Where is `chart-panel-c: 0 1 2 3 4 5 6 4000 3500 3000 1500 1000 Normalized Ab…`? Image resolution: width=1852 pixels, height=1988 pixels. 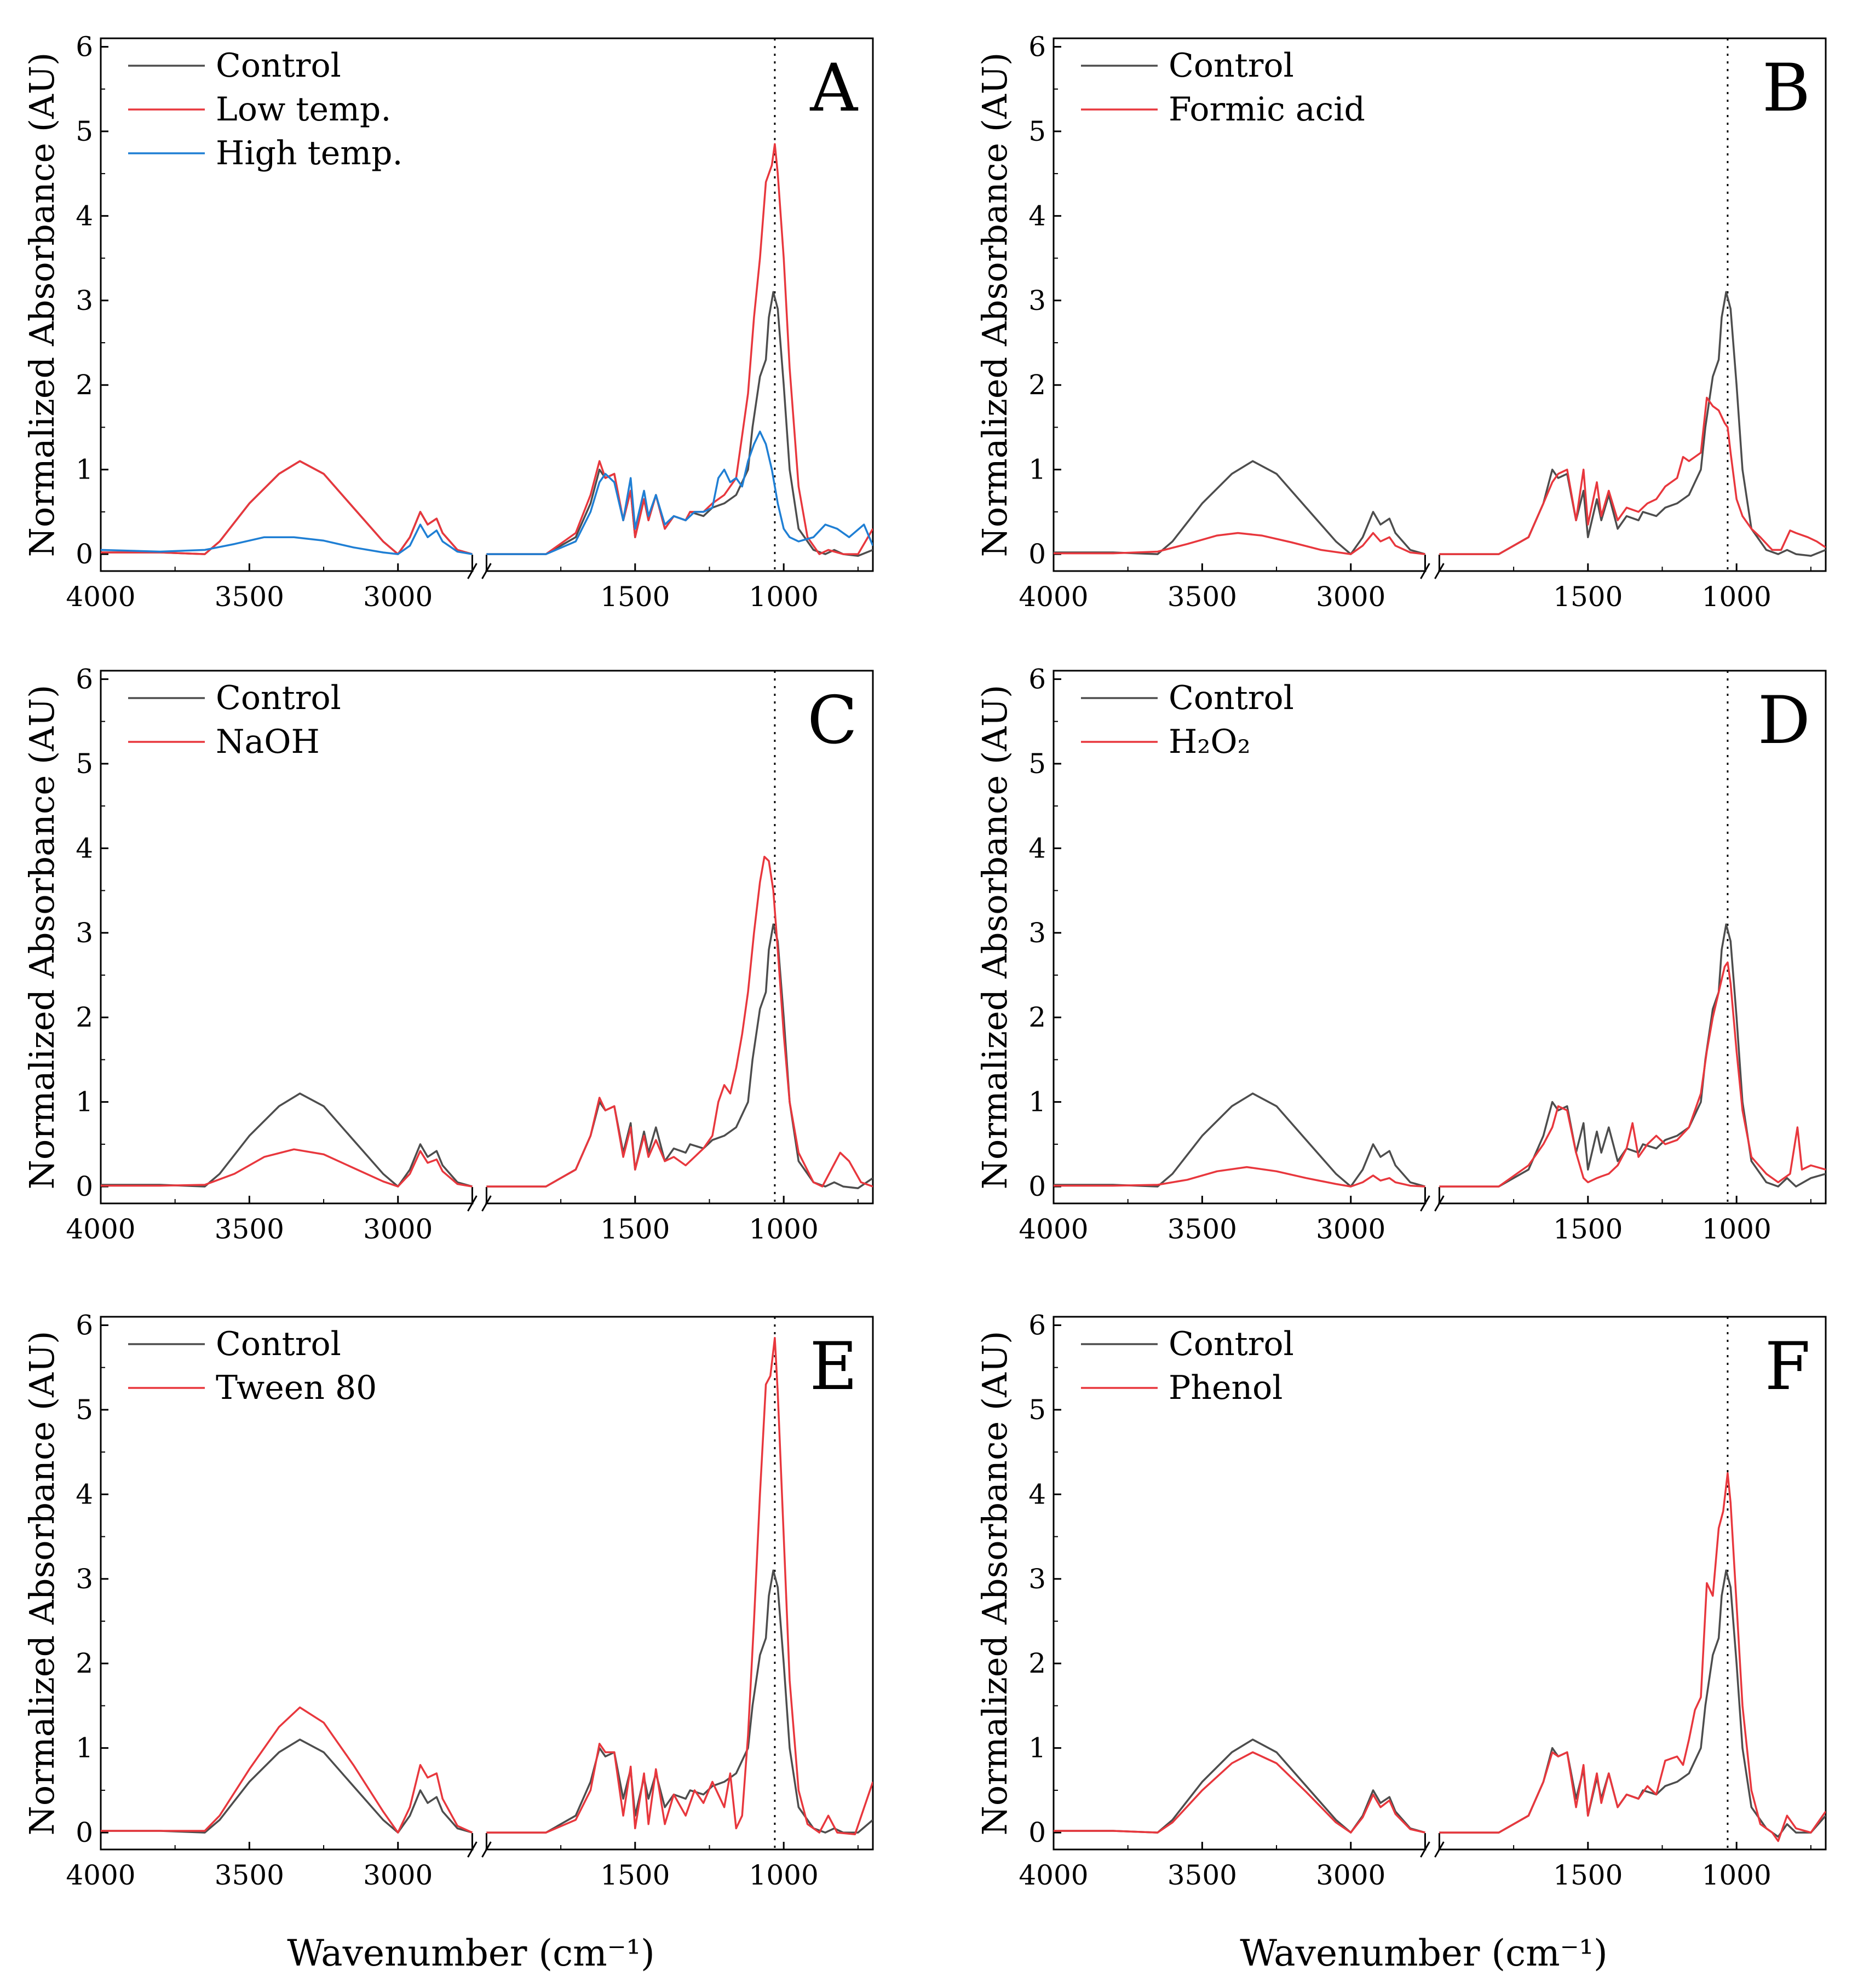
chart-panel-c: 0 1 2 3 4 5 6 4000 3500 3000 1500 1000 Normalized Ab… is located at coordinates (448, 954).